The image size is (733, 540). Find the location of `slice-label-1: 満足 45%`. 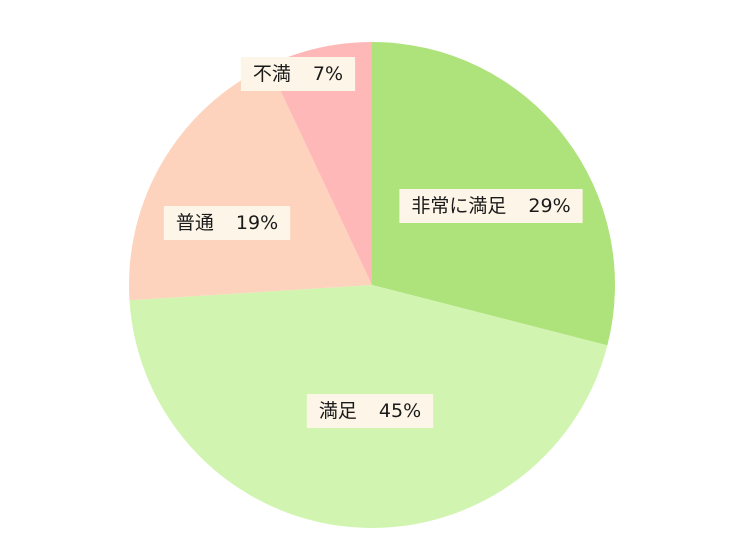

slice-label-1: 満足 45% is located at coordinates (370, 411).